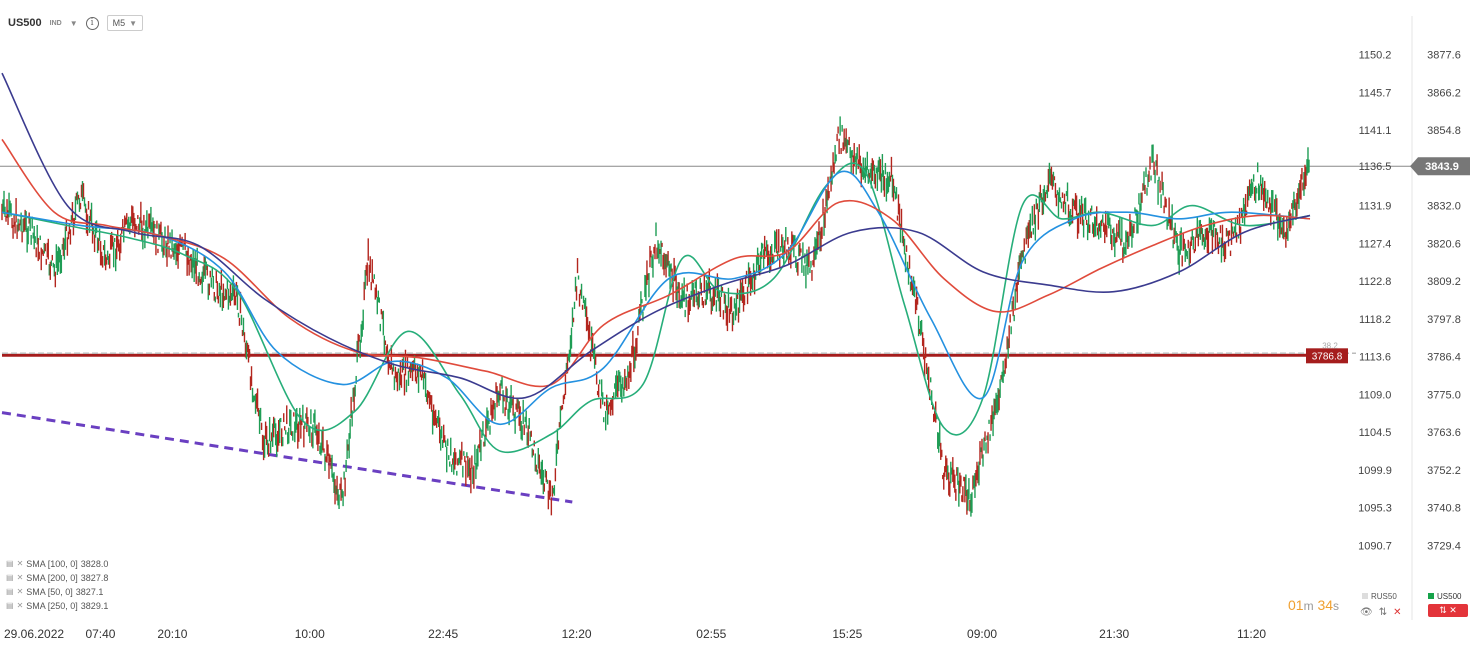 This screenshot has height=650, width=1482. What do you see at coordinates (119, 23) in the screenshot?
I see `timeframe-value: M5` at bounding box center [119, 23].